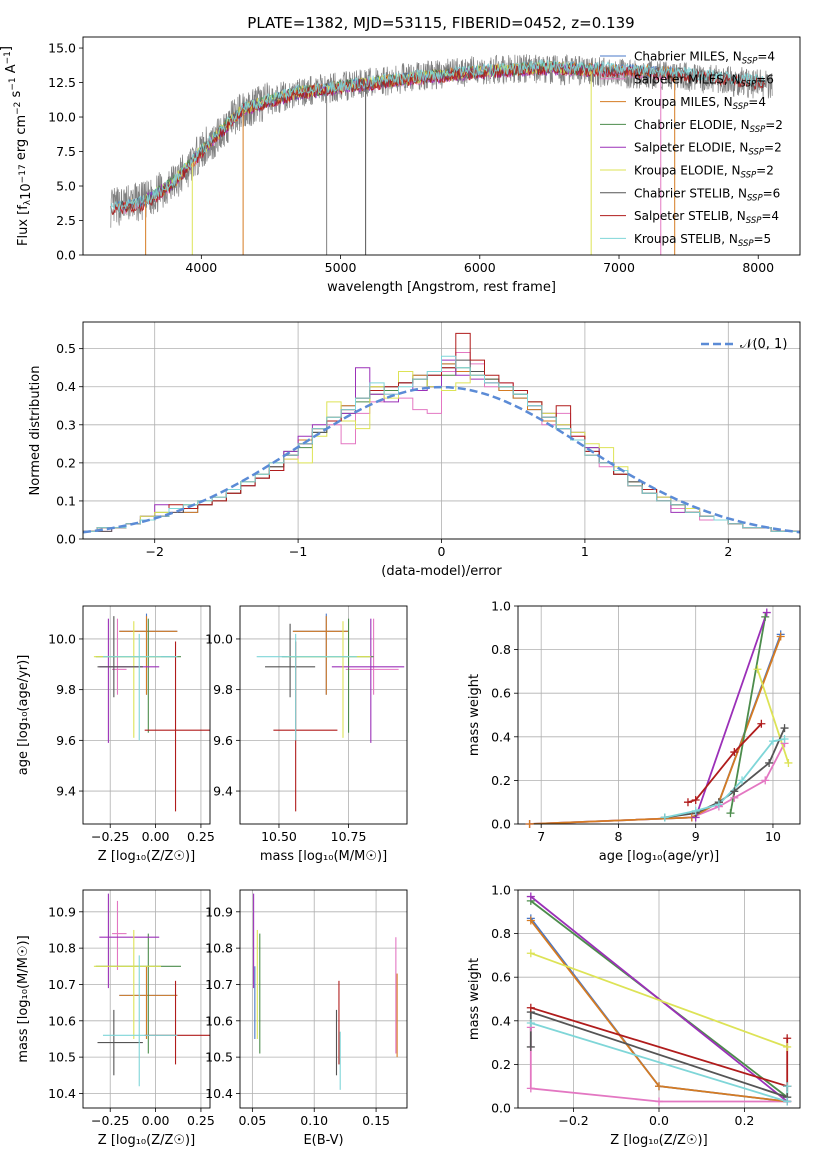 The image size is (819, 1170). Describe the element at coordinates (573, 1120) in the screenshot. I see `x-tick-label: −0.2` at that location.